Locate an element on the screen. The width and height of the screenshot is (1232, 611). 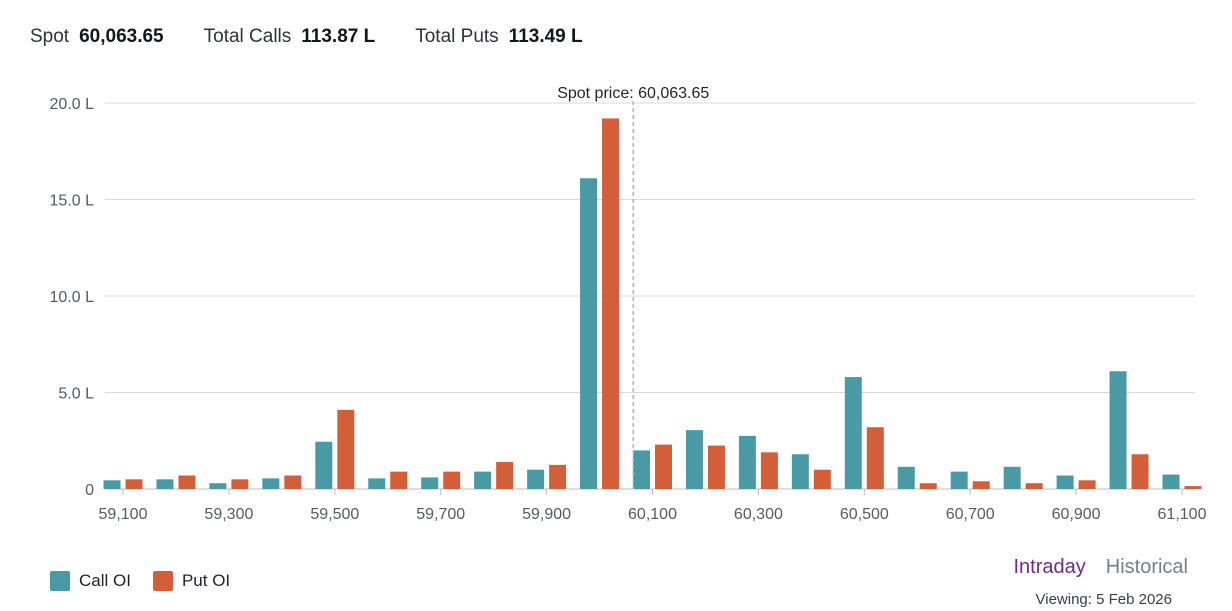
total-puts-label: Total Puts is located at coordinates (457, 36).